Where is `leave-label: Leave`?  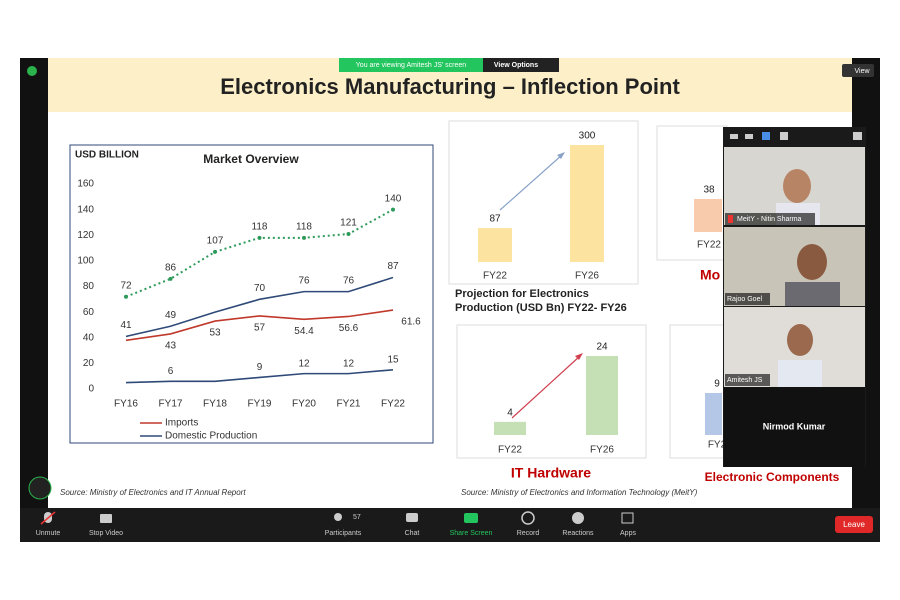
leave-label: Leave is located at coordinates (854, 524).